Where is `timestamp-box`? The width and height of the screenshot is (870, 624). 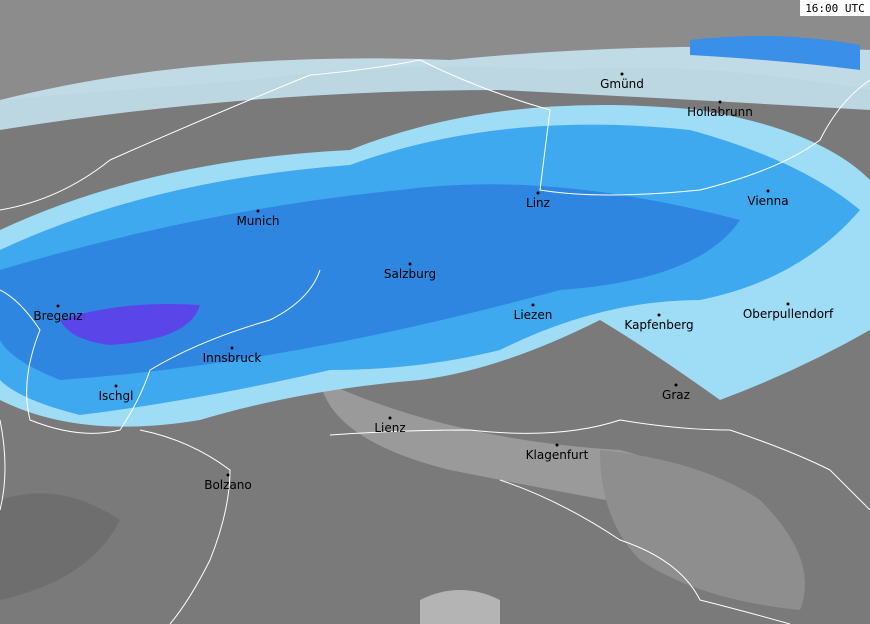 timestamp-box is located at coordinates (835, 8).